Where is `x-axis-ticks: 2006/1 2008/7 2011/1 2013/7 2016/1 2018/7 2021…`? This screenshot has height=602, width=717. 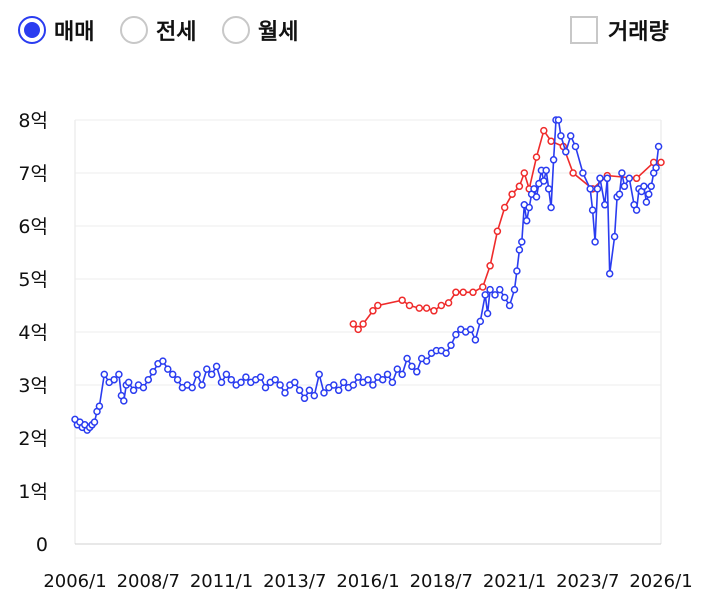
x-axis-ticks: 2006/1 2008/7 2011/1 2013/7 2016/1 2018/7 2021… is located at coordinates (367, 581).